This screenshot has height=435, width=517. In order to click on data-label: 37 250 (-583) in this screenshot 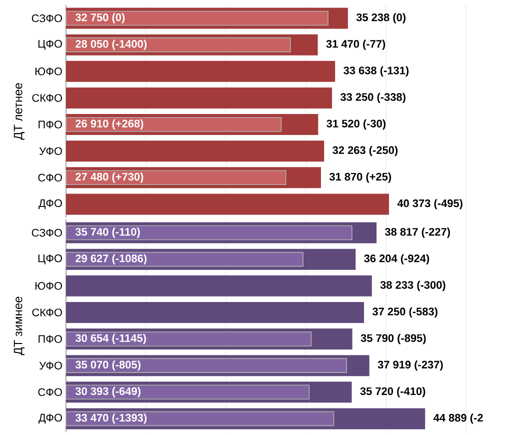, I will do `click(405, 312)`.